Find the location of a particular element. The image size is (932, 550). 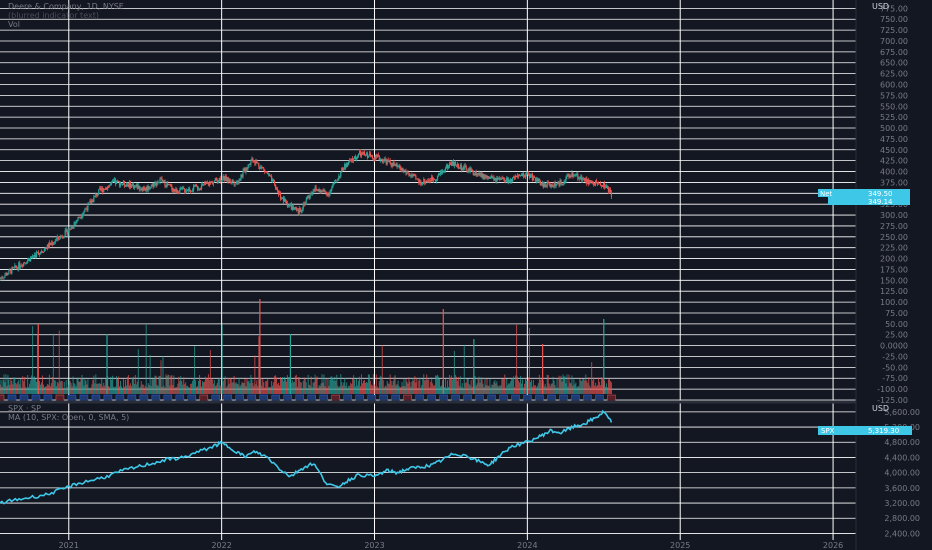

main-legend-title: Deere & Company, 1D, NYSE is located at coordinates (66, 6).